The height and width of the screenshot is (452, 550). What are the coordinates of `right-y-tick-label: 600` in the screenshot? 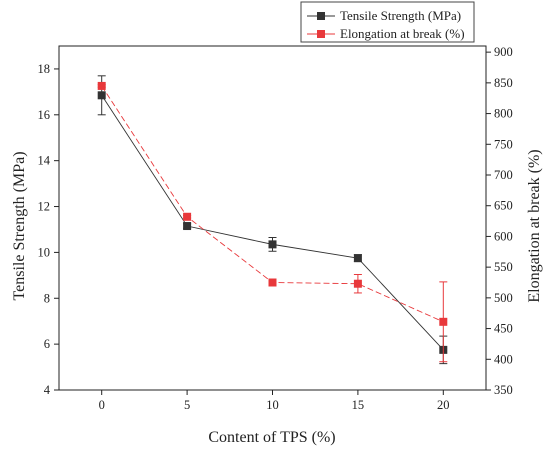 It's located at (503, 236).